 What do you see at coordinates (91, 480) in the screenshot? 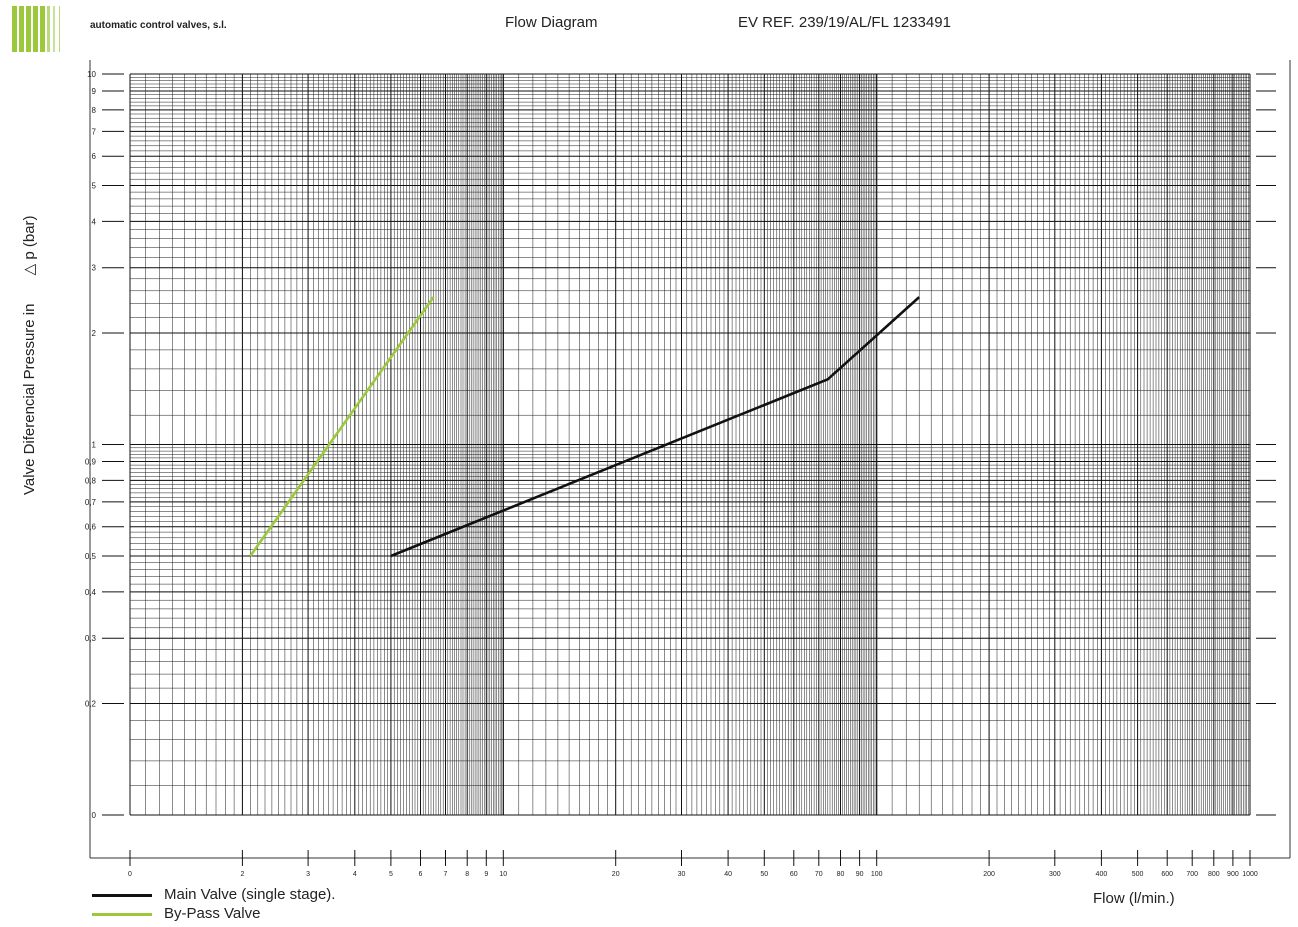
I see `y-tick-label: 0,8` at bounding box center [91, 480].